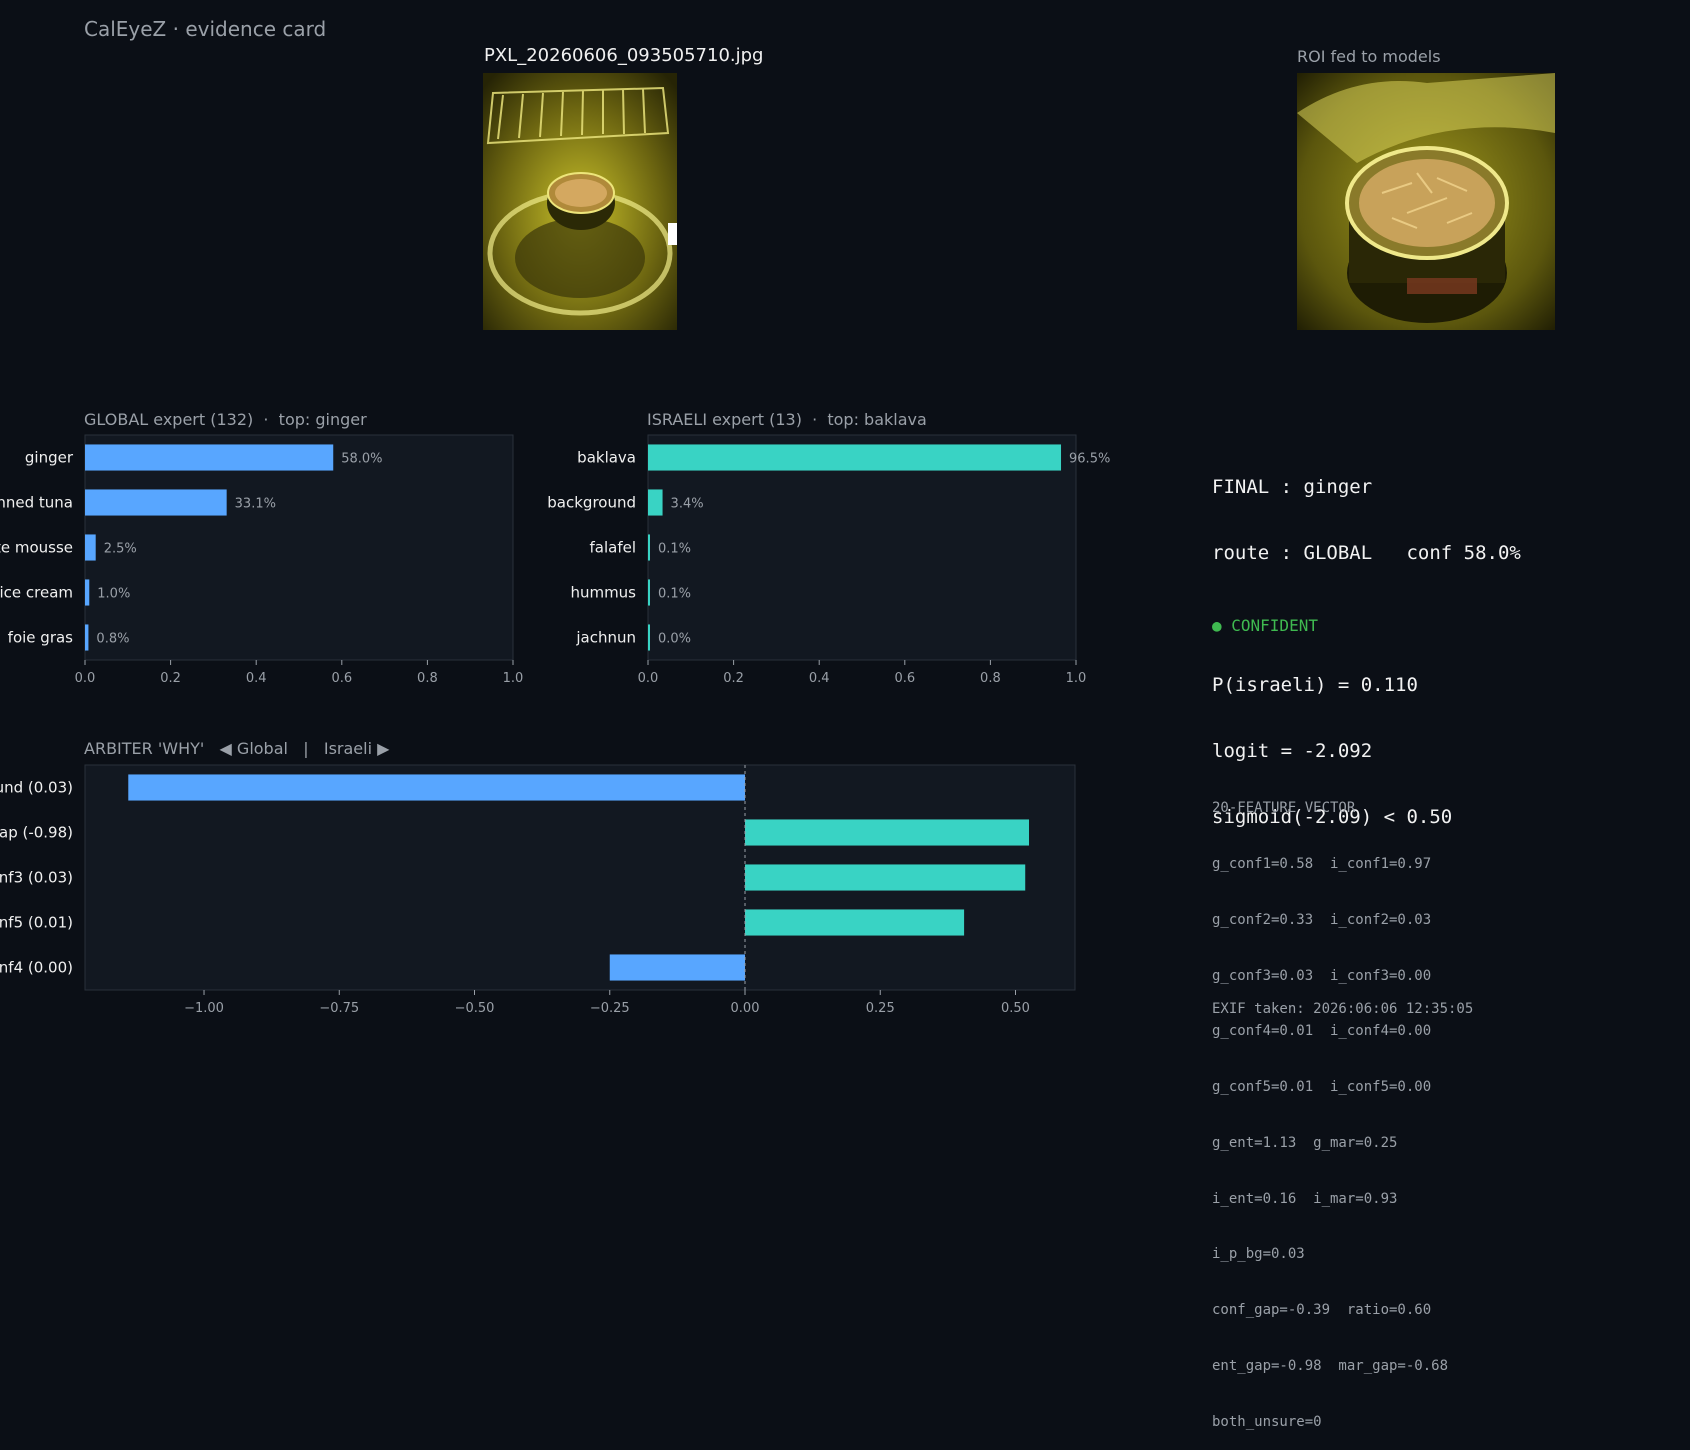 This screenshot has width=1690, height=1450. What do you see at coordinates (1322, 1087) in the screenshot?
I see `feature-line: g_conf5=0.01 i_conf5=0.00` at bounding box center [1322, 1087].